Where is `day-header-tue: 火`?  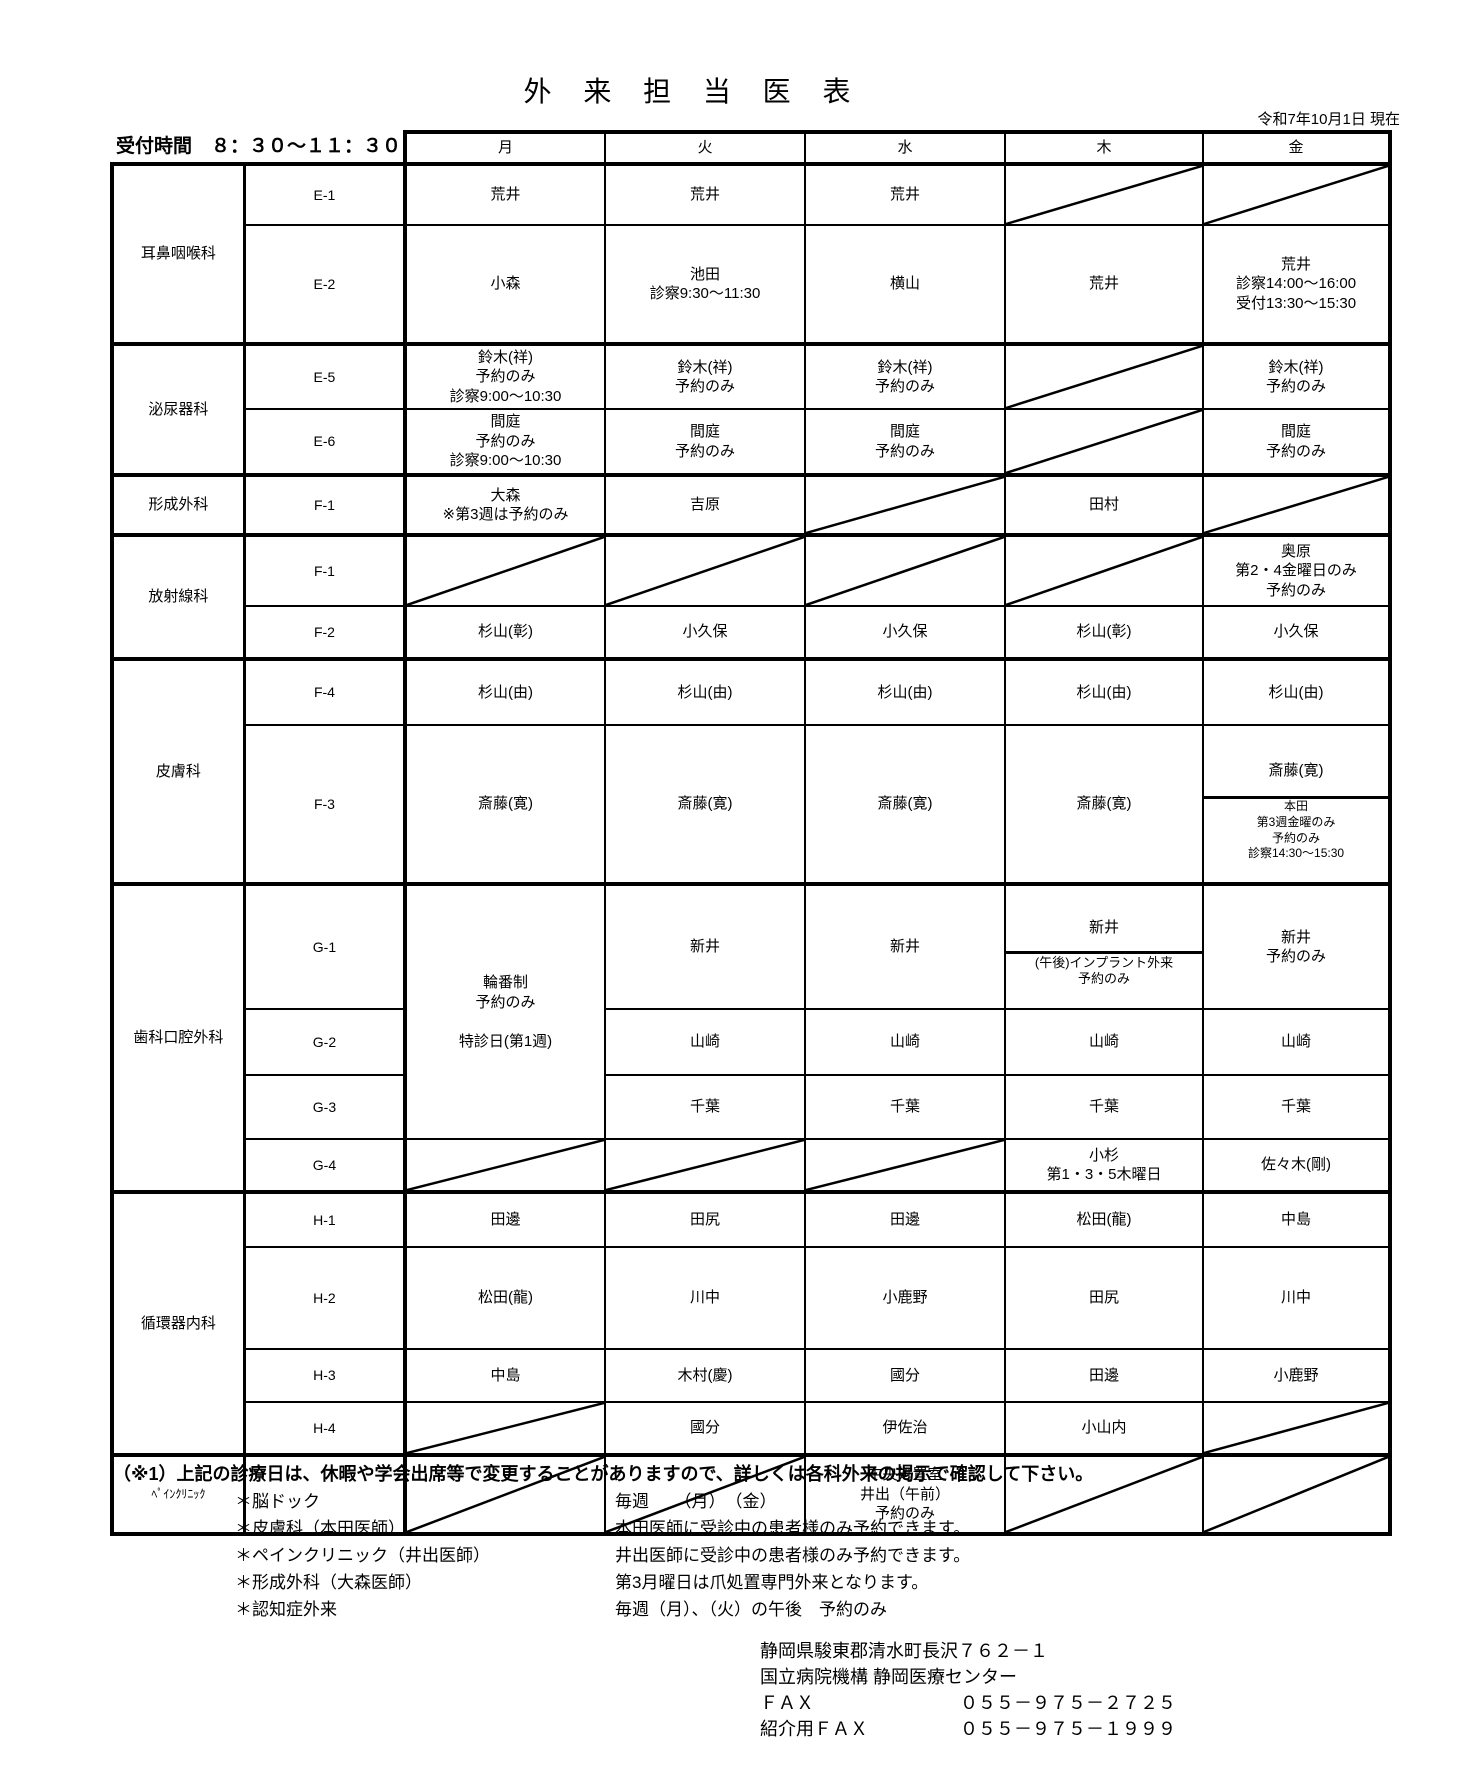
day-header-tue: 火 is located at coordinates (705, 147).